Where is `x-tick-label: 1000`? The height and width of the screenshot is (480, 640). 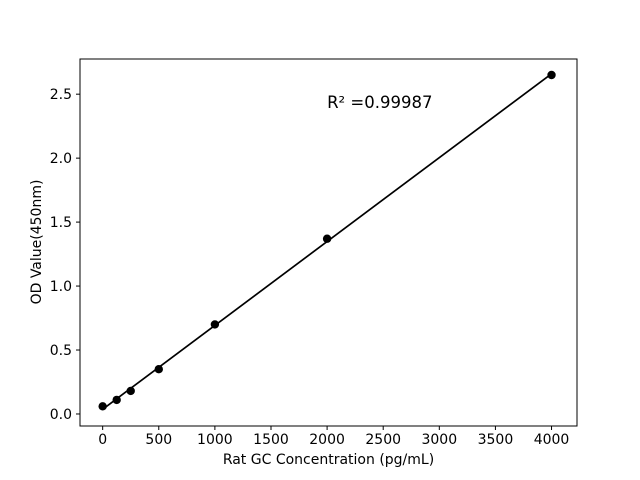
x-tick-label: 1000 is located at coordinates (215, 440).